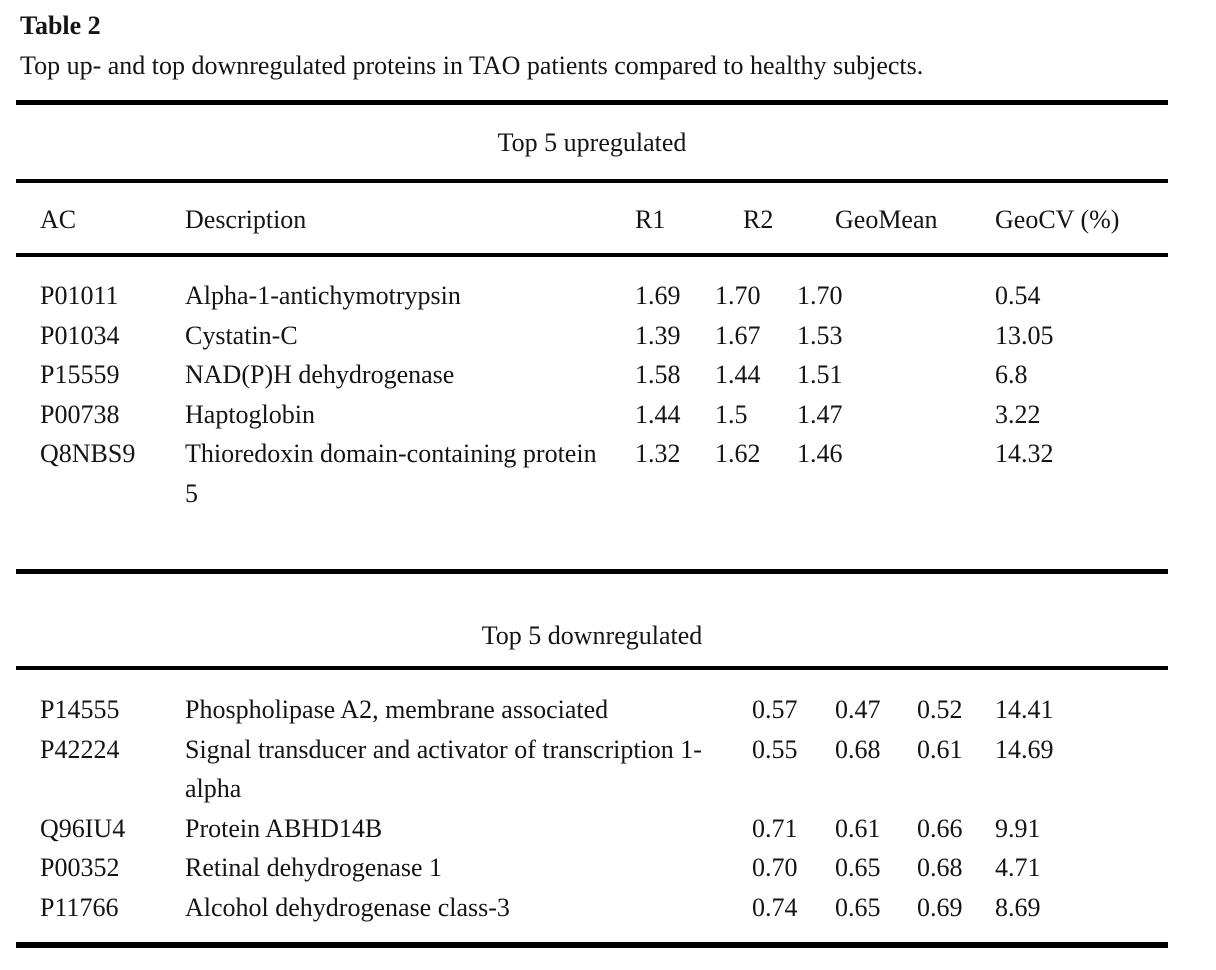  I want to click on cell-geocv: 9.91, so click(1018, 828).